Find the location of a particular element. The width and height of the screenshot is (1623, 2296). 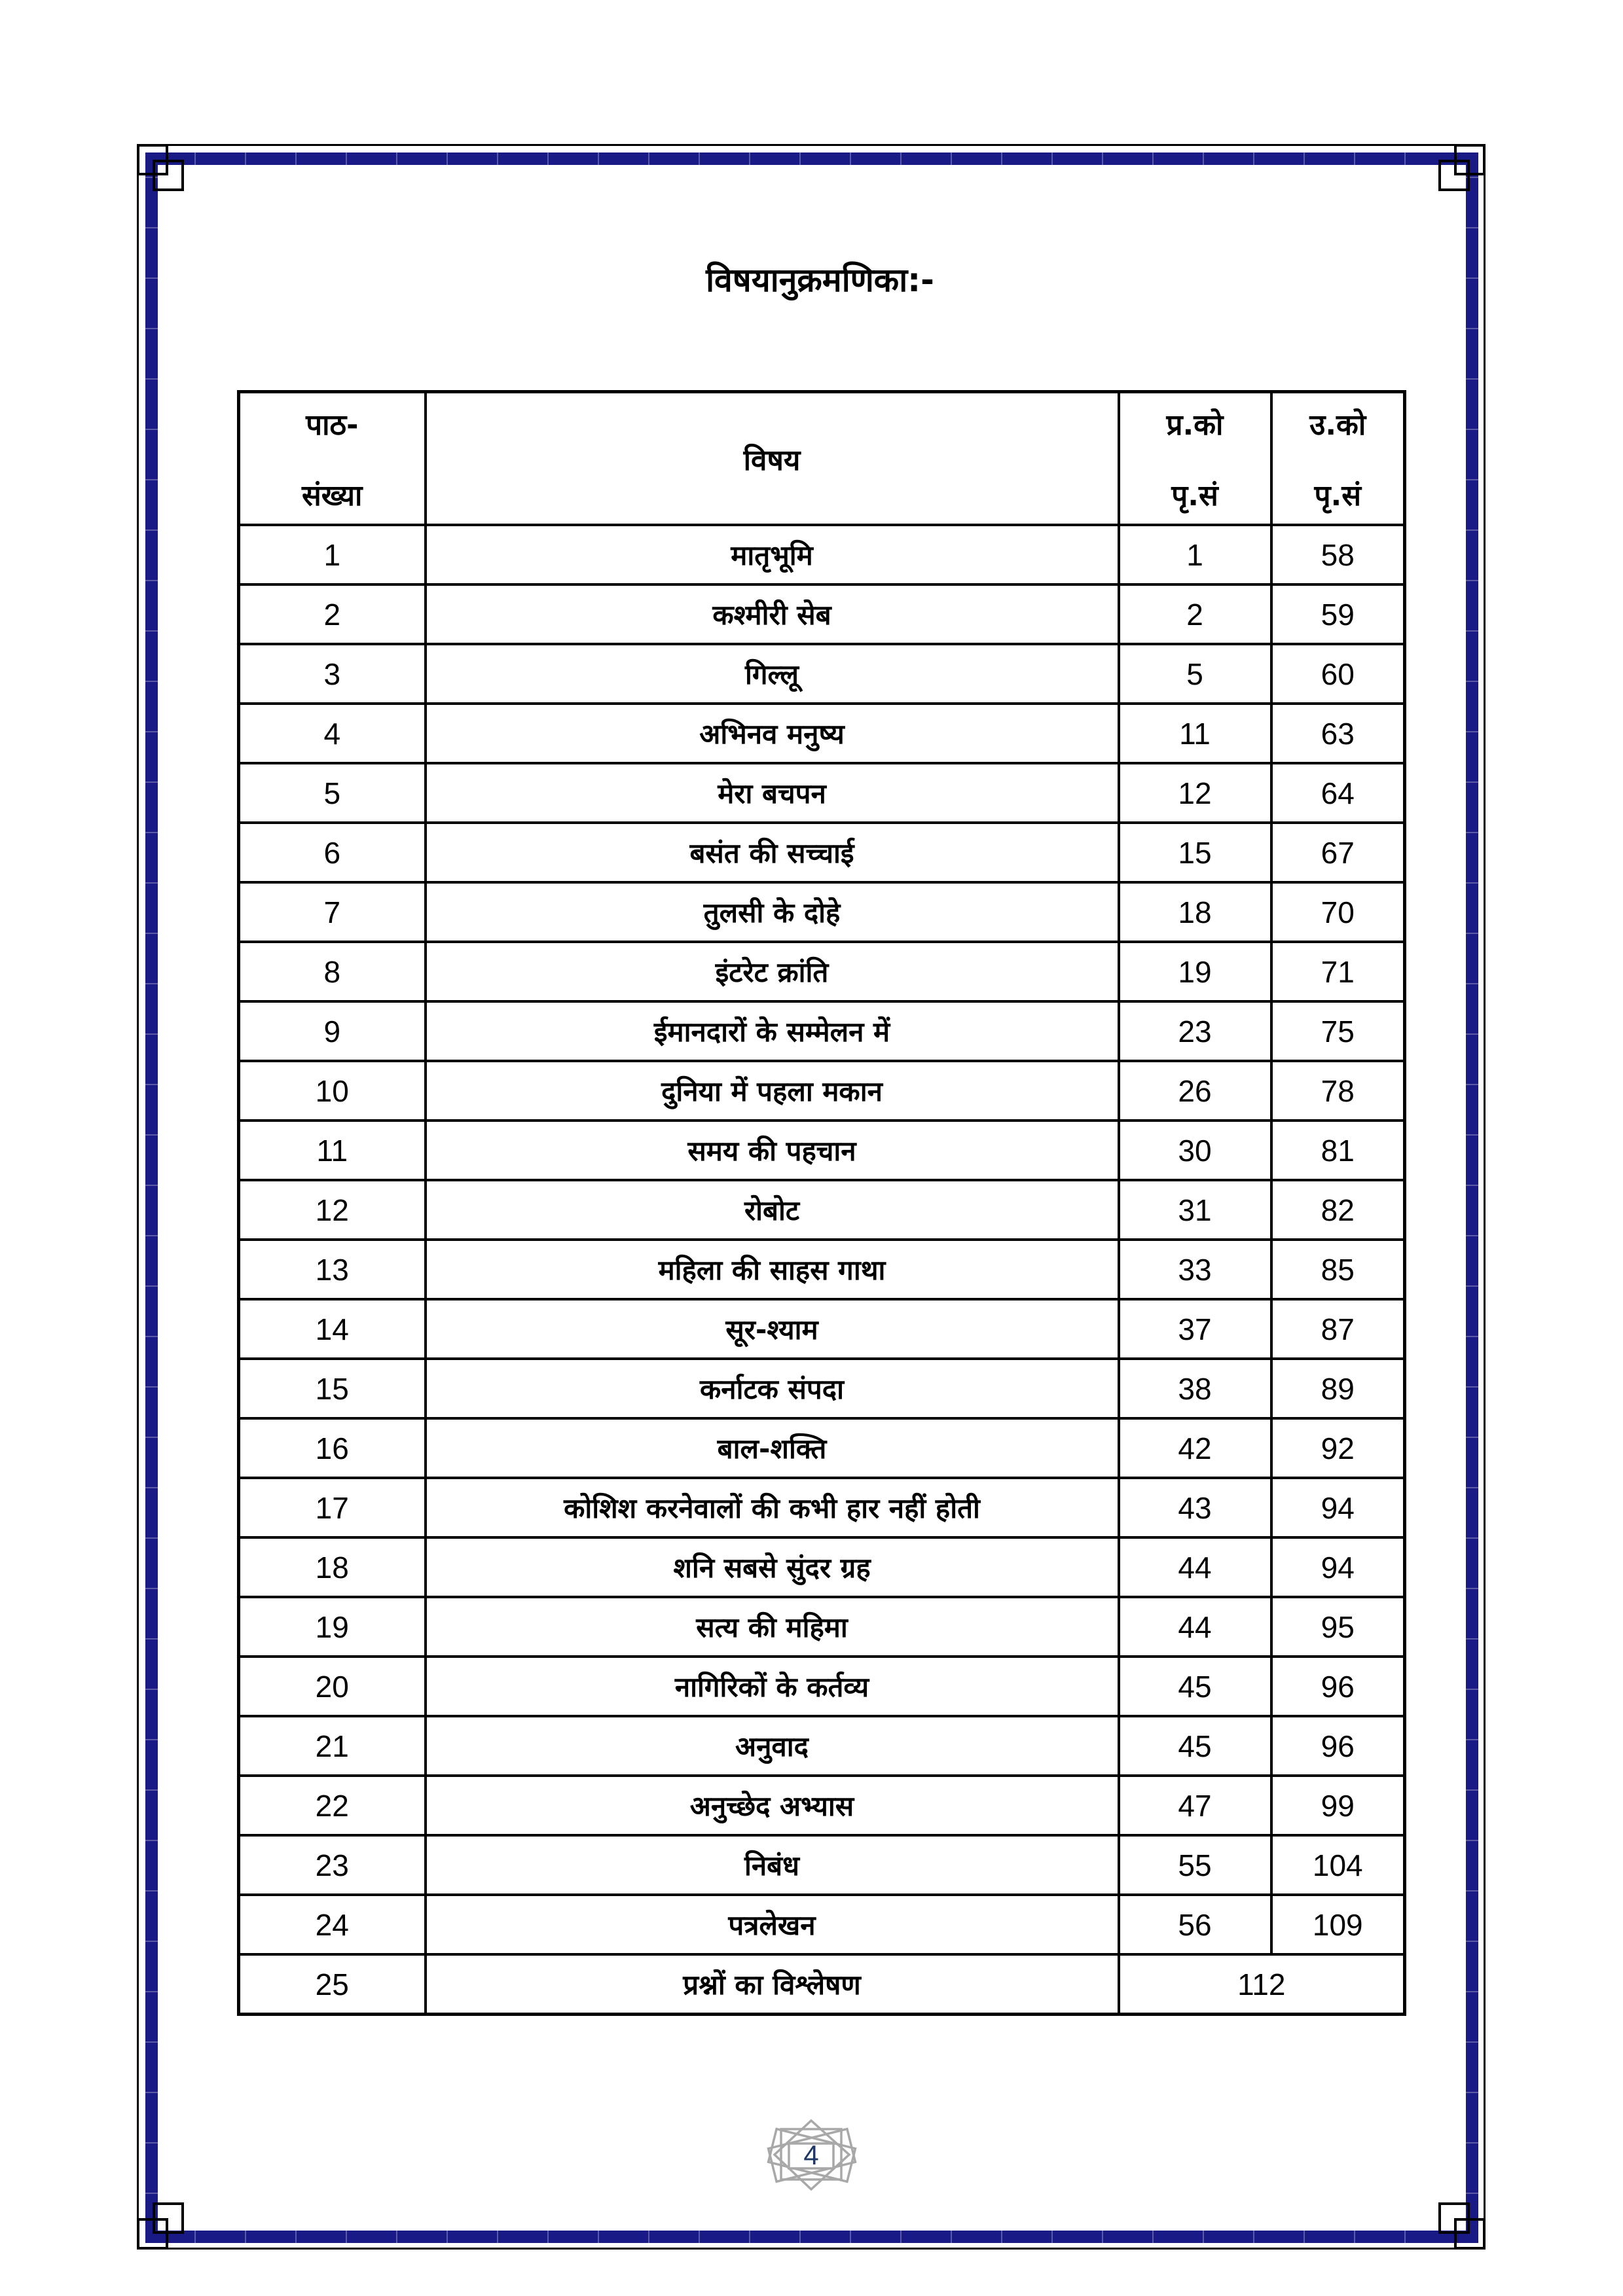

lesson-number-cell: 4 is located at coordinates (332, 733).